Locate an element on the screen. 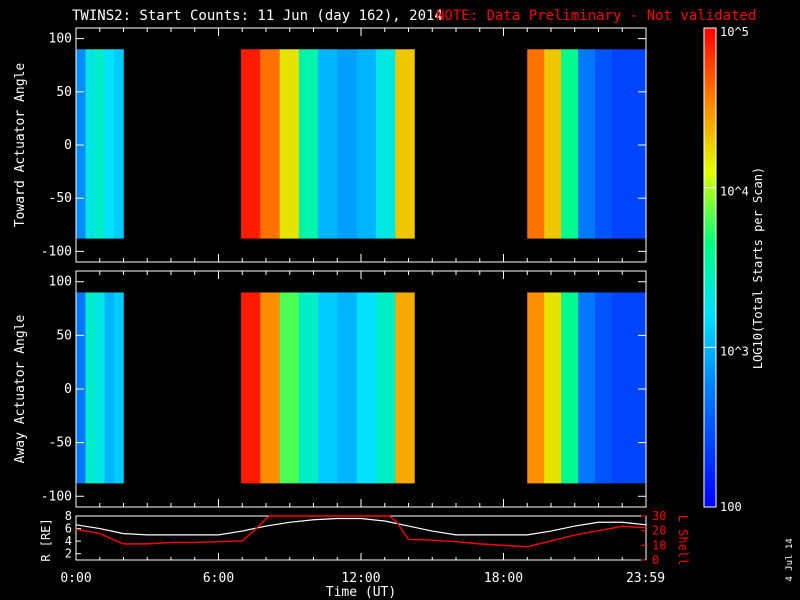 This screenshot has height=600, width=800. r-tick-label: 8 is located at coordinates (68, 516).